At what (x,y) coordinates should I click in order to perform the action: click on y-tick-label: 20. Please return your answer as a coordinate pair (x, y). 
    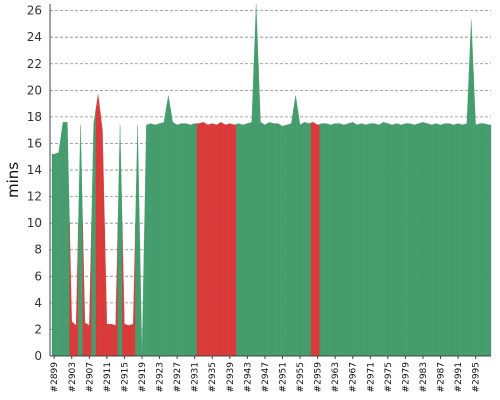
    Looking at the image, I should click on (34, 90).